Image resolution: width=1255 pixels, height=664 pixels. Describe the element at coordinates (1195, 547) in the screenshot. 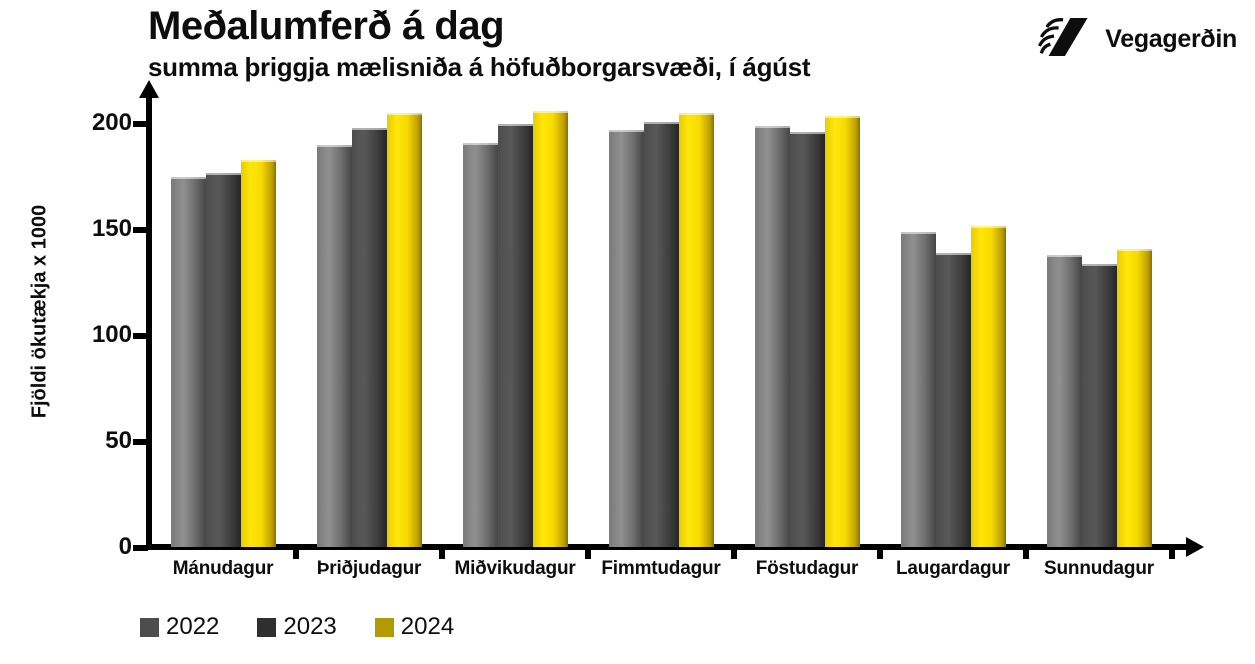

I see `x-axis-arrow-icon` at that location.